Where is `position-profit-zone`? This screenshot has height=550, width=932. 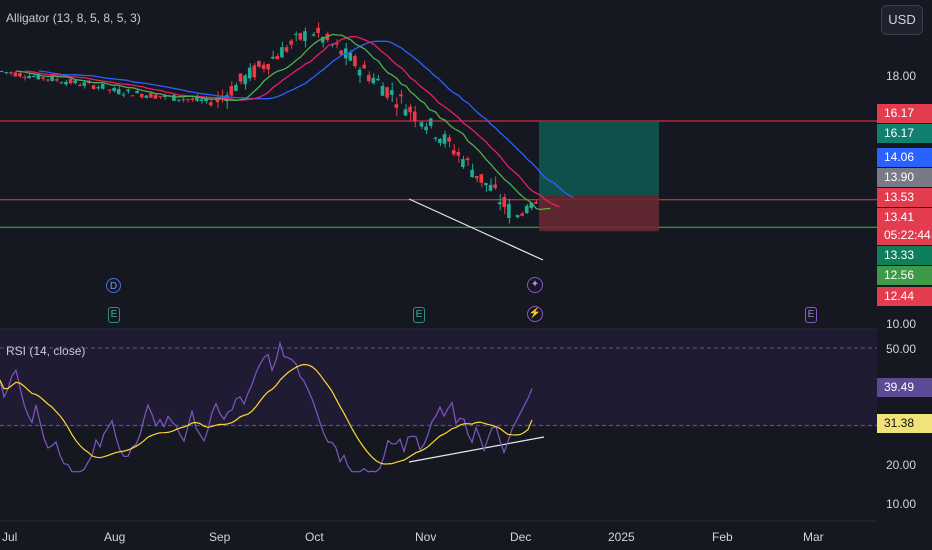 position-profit-zone is located at coordinates (599, 158).